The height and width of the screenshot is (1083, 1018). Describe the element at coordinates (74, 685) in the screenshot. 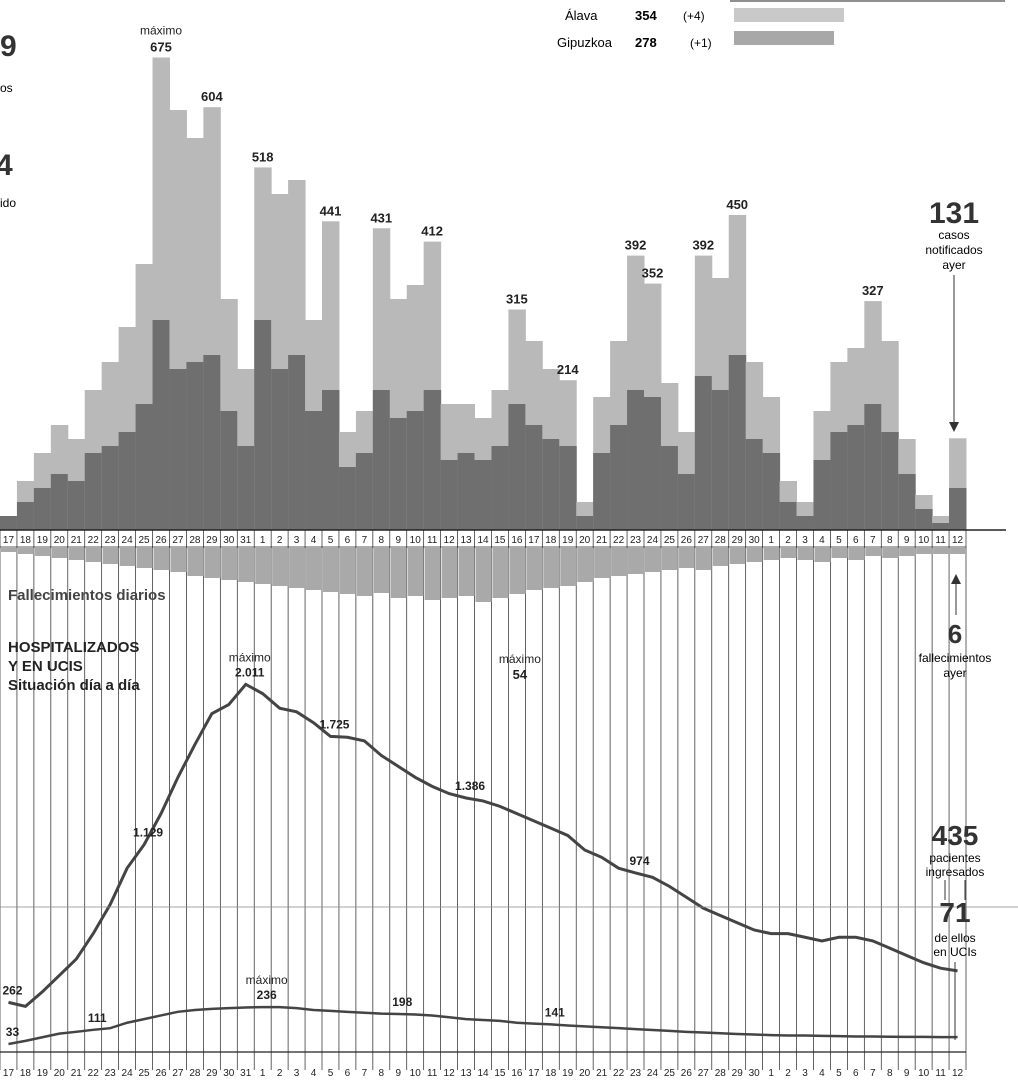

I see `hospital-title-line-3: Situación día a día` at that location.